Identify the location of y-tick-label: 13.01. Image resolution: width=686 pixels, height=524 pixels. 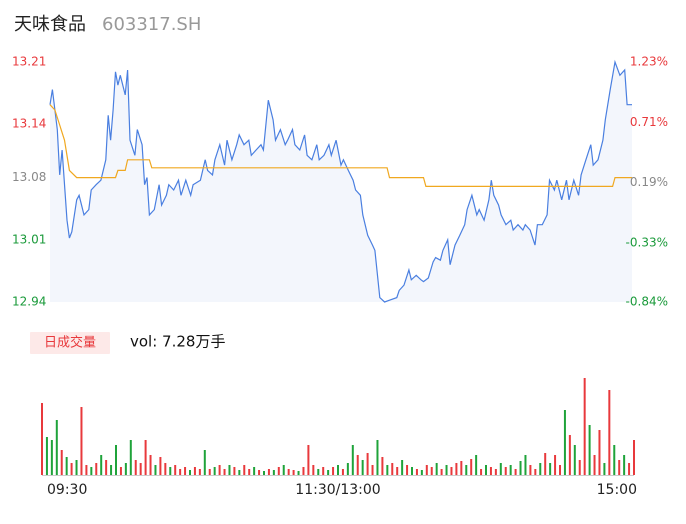
(29, 239).